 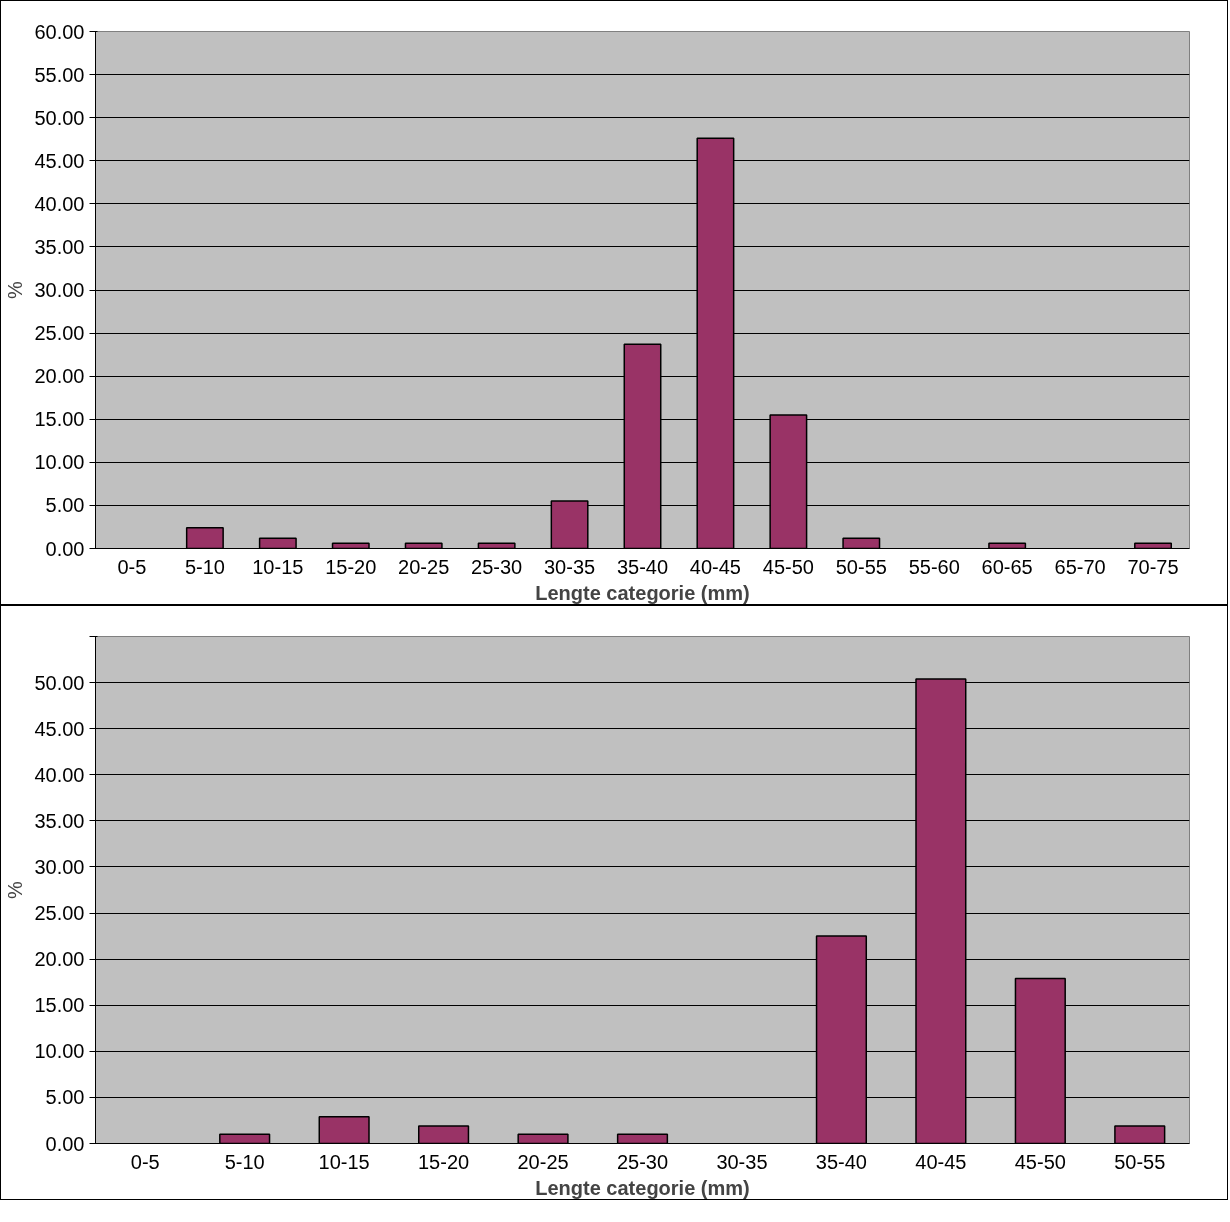 I want to click on y-tick-label: 55.00, so click(x=59, y=74).